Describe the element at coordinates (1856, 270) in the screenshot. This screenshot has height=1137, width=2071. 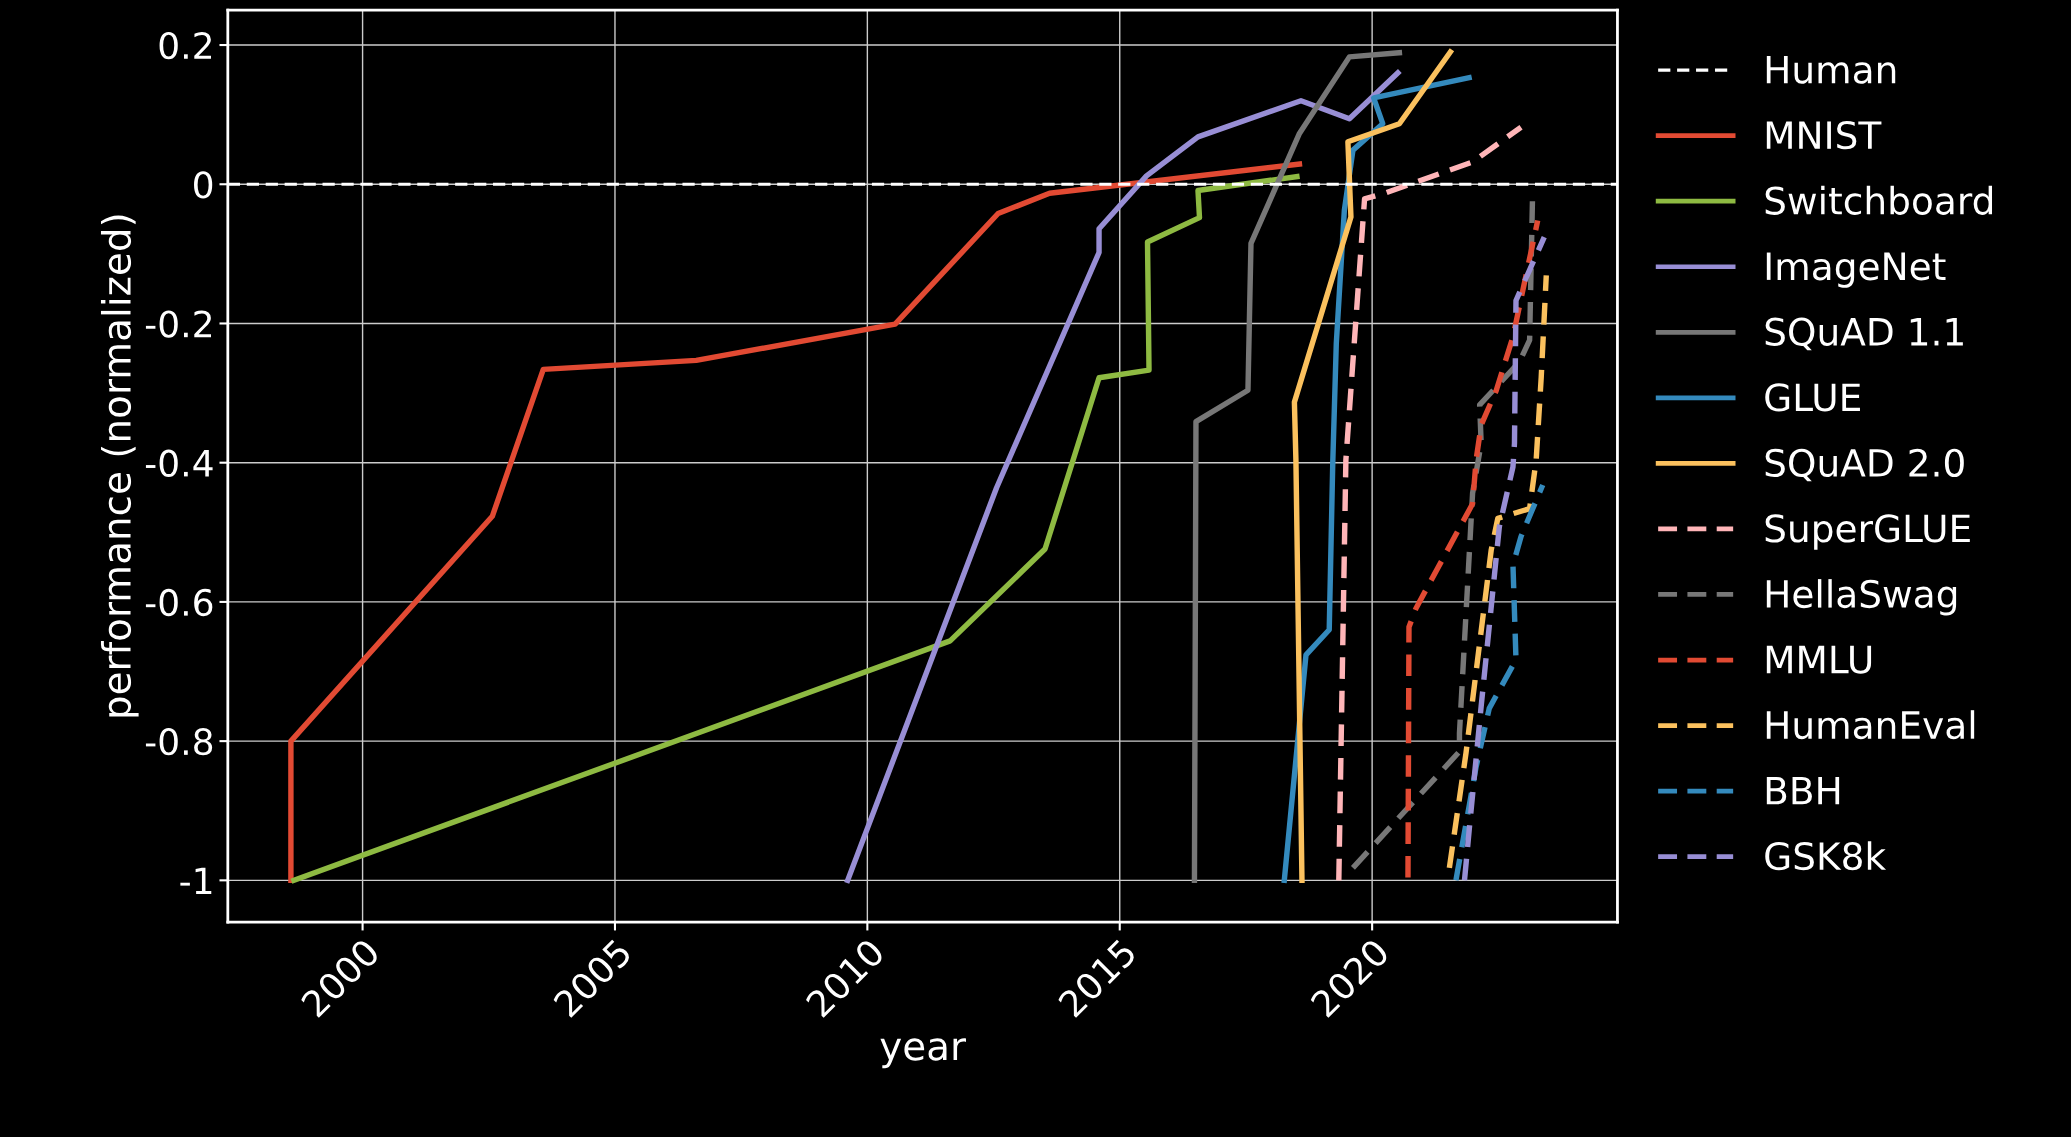
I see `legend-label: ImageNet` at that location.